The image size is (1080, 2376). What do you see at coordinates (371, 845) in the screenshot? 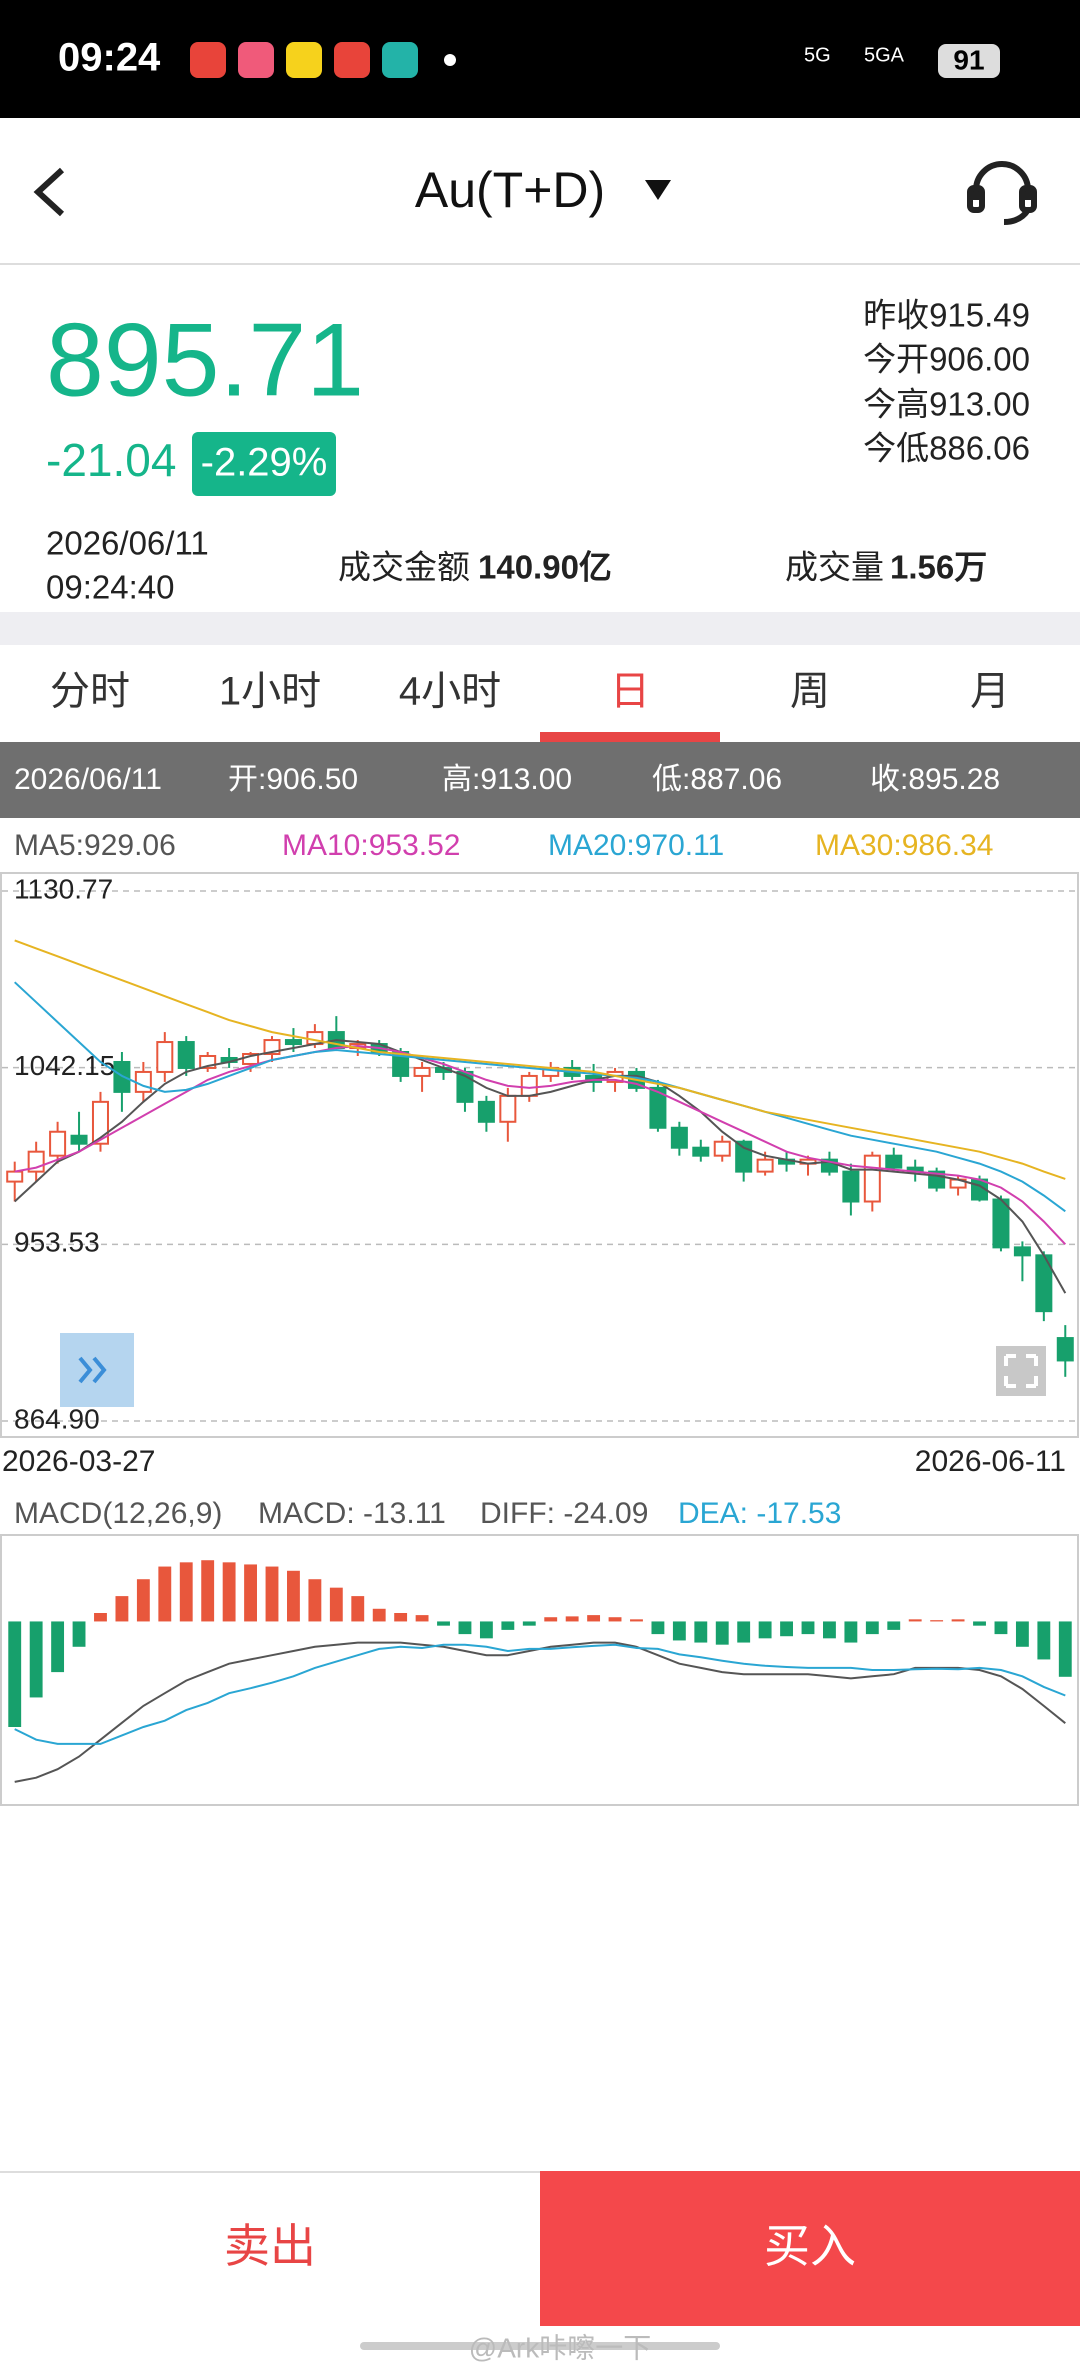
I see `ma-legend-item: MA10:953.52` at bounding box center [371, 845].